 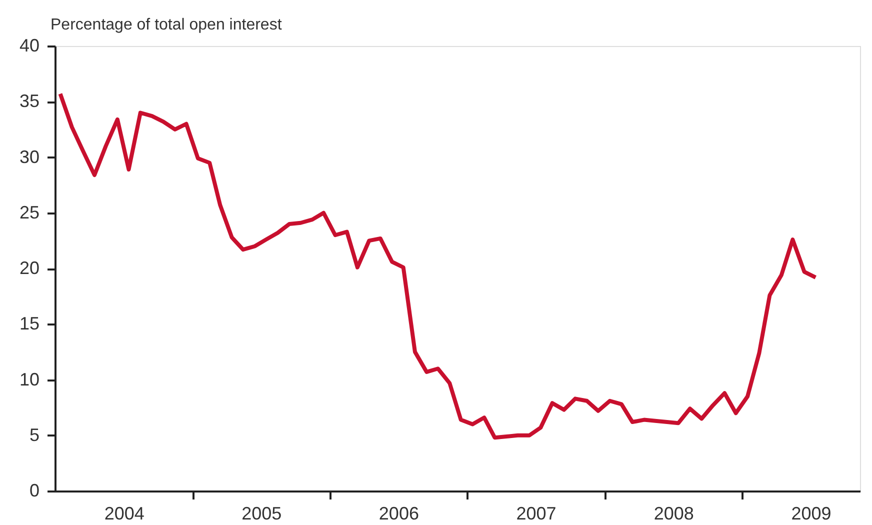 What do you see at coordinates (29, 379) in the screenshot?
I see `y-tick-label: 10` at bounding box center [29, 379].